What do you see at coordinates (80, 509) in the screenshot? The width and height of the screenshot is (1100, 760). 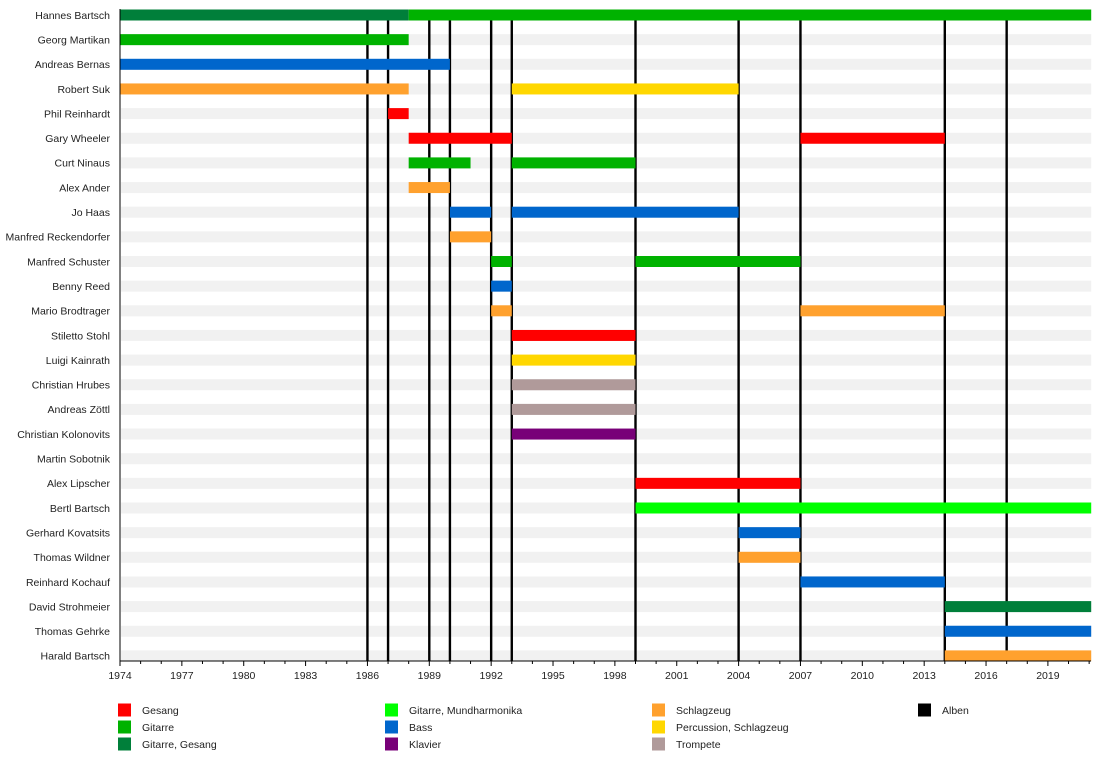 I see `member-label: Bertl Bartsch` at bounding box center [80, 509].